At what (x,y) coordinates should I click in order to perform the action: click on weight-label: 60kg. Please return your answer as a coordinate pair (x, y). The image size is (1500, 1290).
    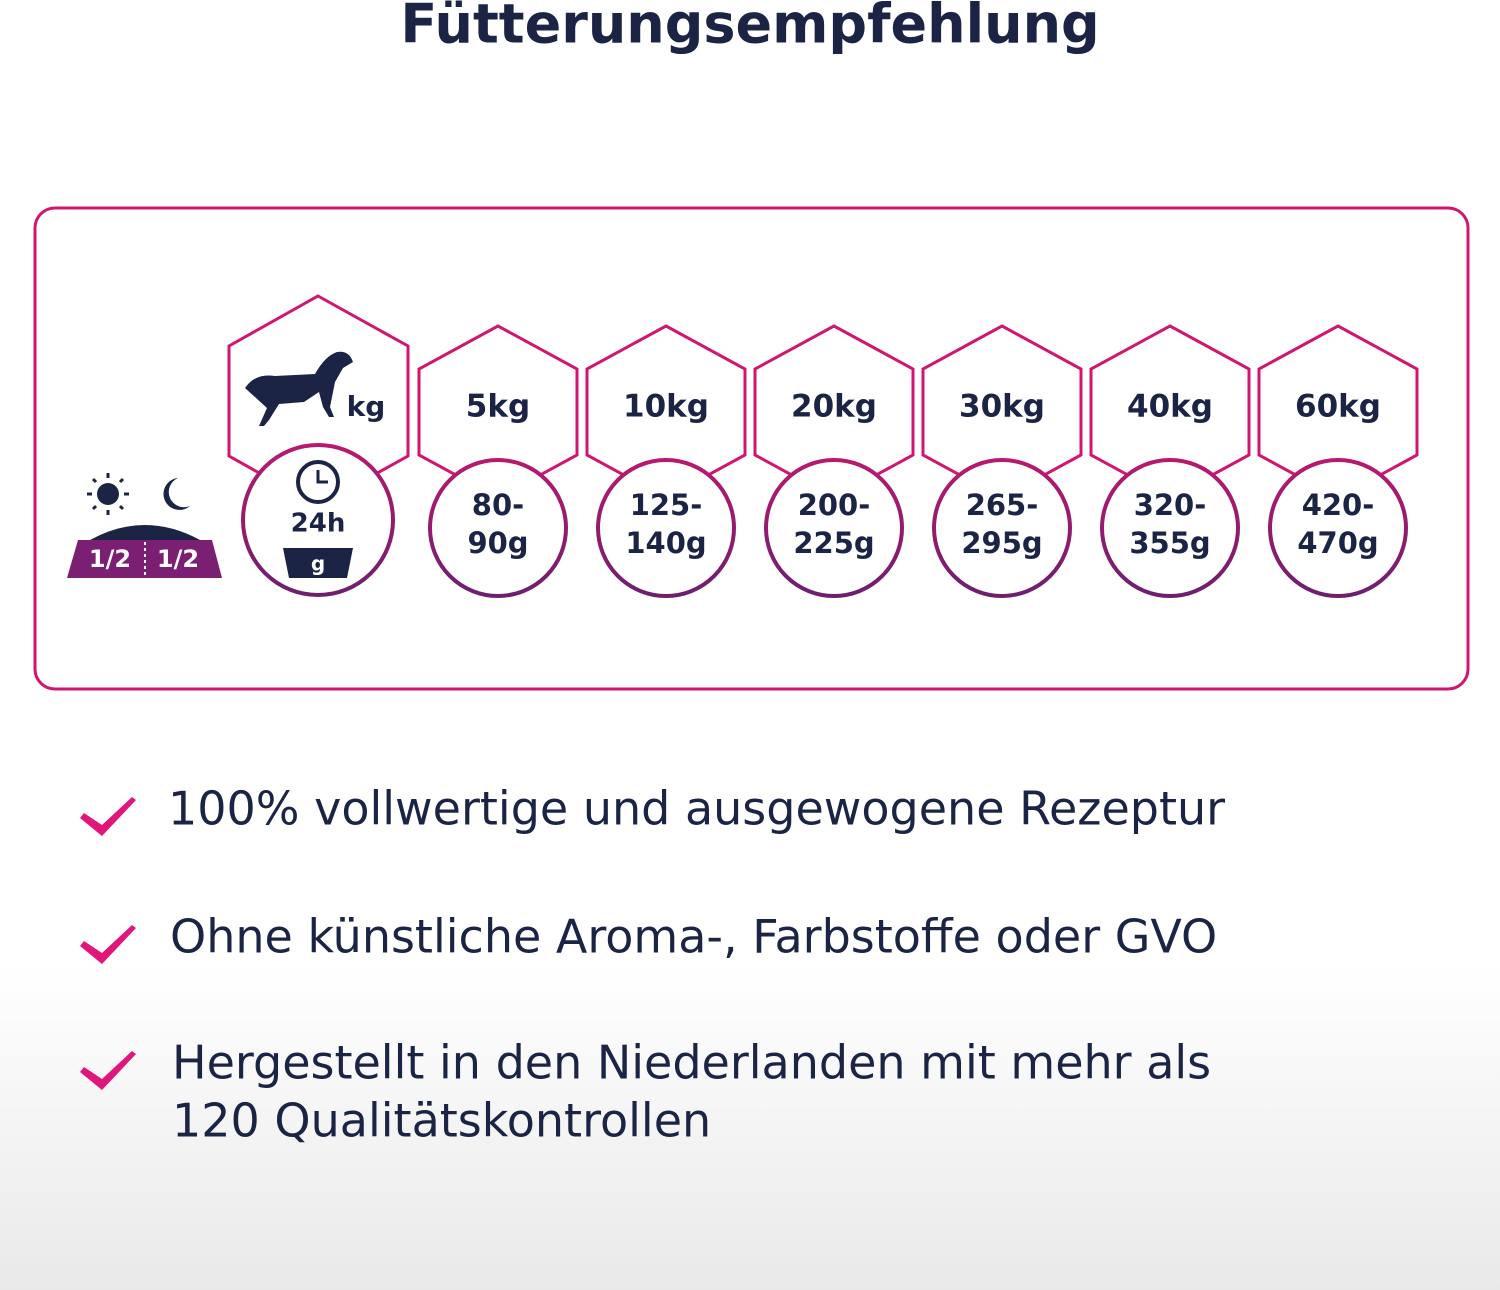
    Looking at the image, I should click on (1338, 407).